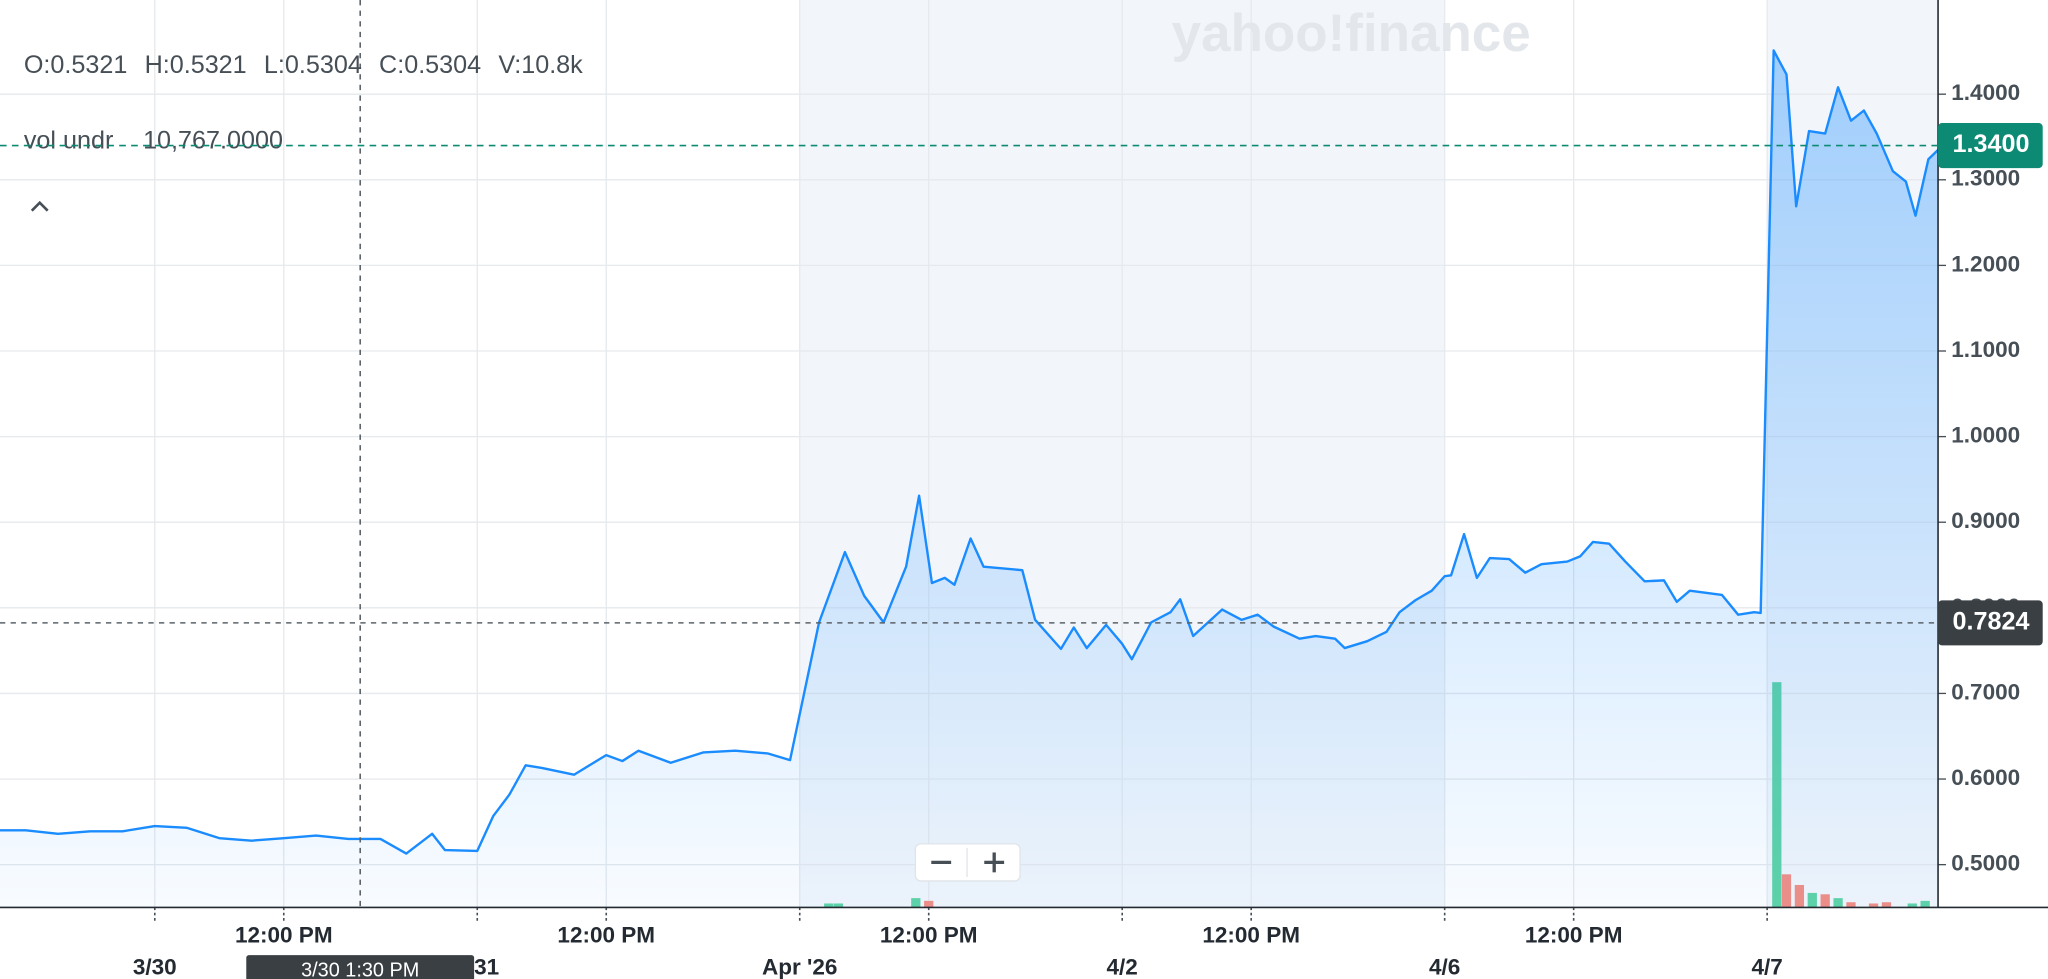 The image size is (2048, 979). Describe the element at coordinates (430, 65) in the screenshot. I see `ohlc-value: C:0.5304` at that location.